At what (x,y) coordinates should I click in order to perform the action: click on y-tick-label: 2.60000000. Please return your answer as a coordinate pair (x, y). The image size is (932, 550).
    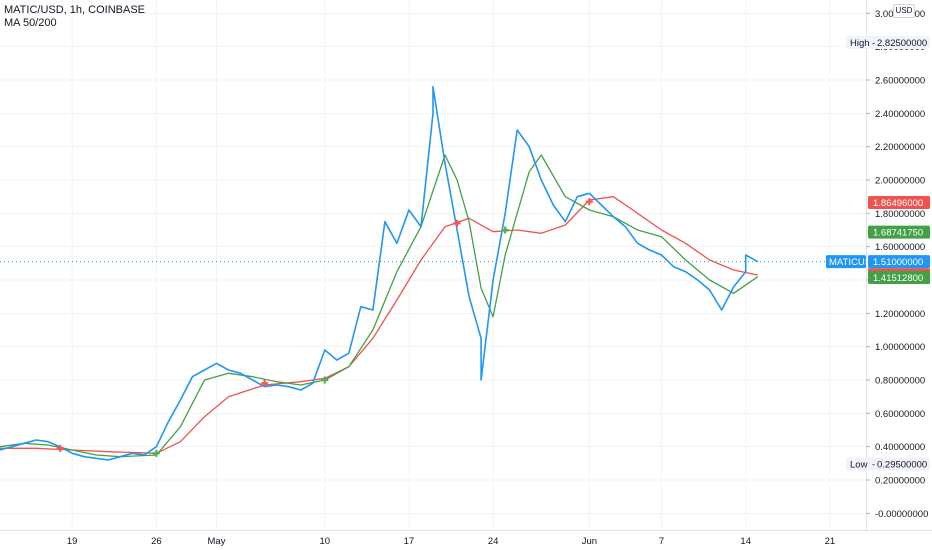
    Looking at the image, I should click on (900, 81).